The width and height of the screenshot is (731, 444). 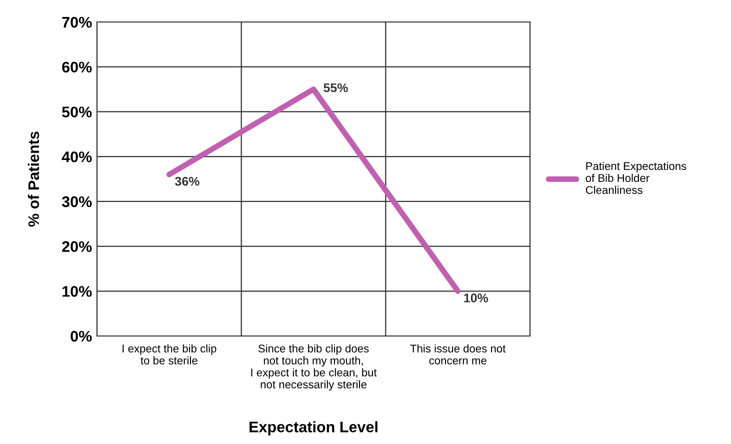 What do you see at coordinates (77, 67) in the screenshot?
I see `y-tick-label: 60%` at bounding box center [77, 67].